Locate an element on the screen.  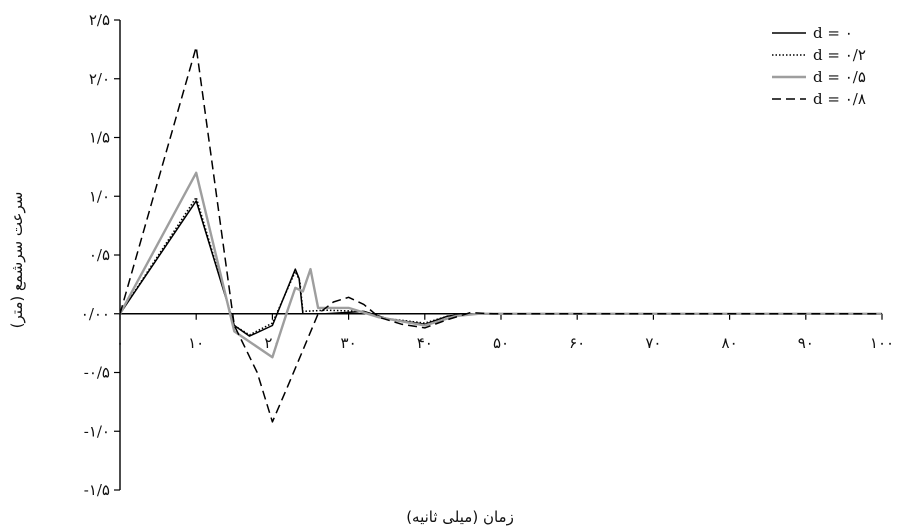
x-tick-label: ۸۰ is located at coordinates (730, 343).